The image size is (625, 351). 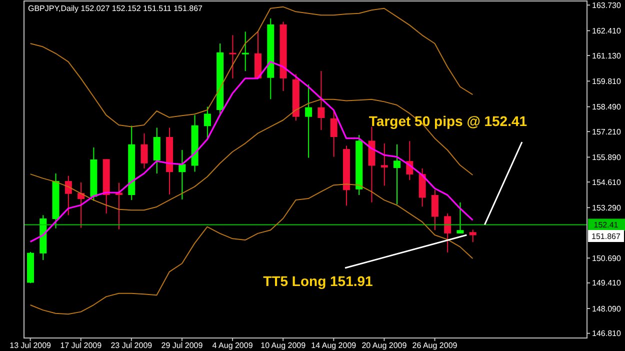 What do you see at coordinates (334, 345) in the screenshot?
I see `x-tick-label: 14 Aug 2009` at bounding box center [334, 345].